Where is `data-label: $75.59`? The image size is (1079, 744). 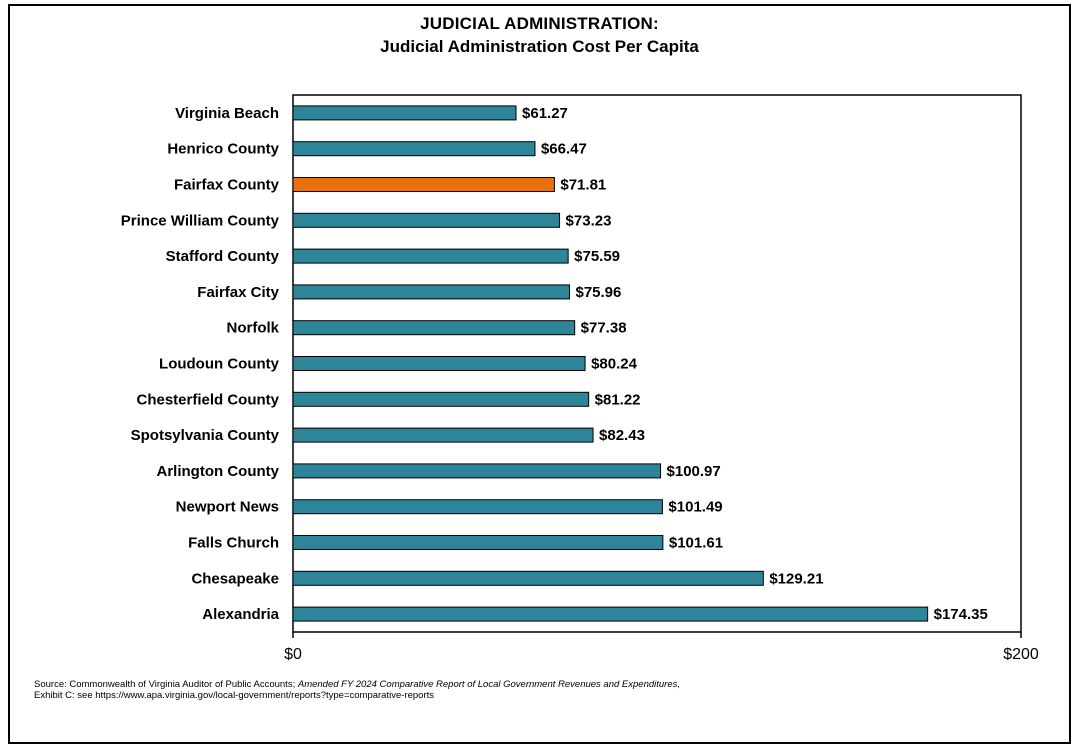
data-label: $75.59 is located at coordinates (597, 256).